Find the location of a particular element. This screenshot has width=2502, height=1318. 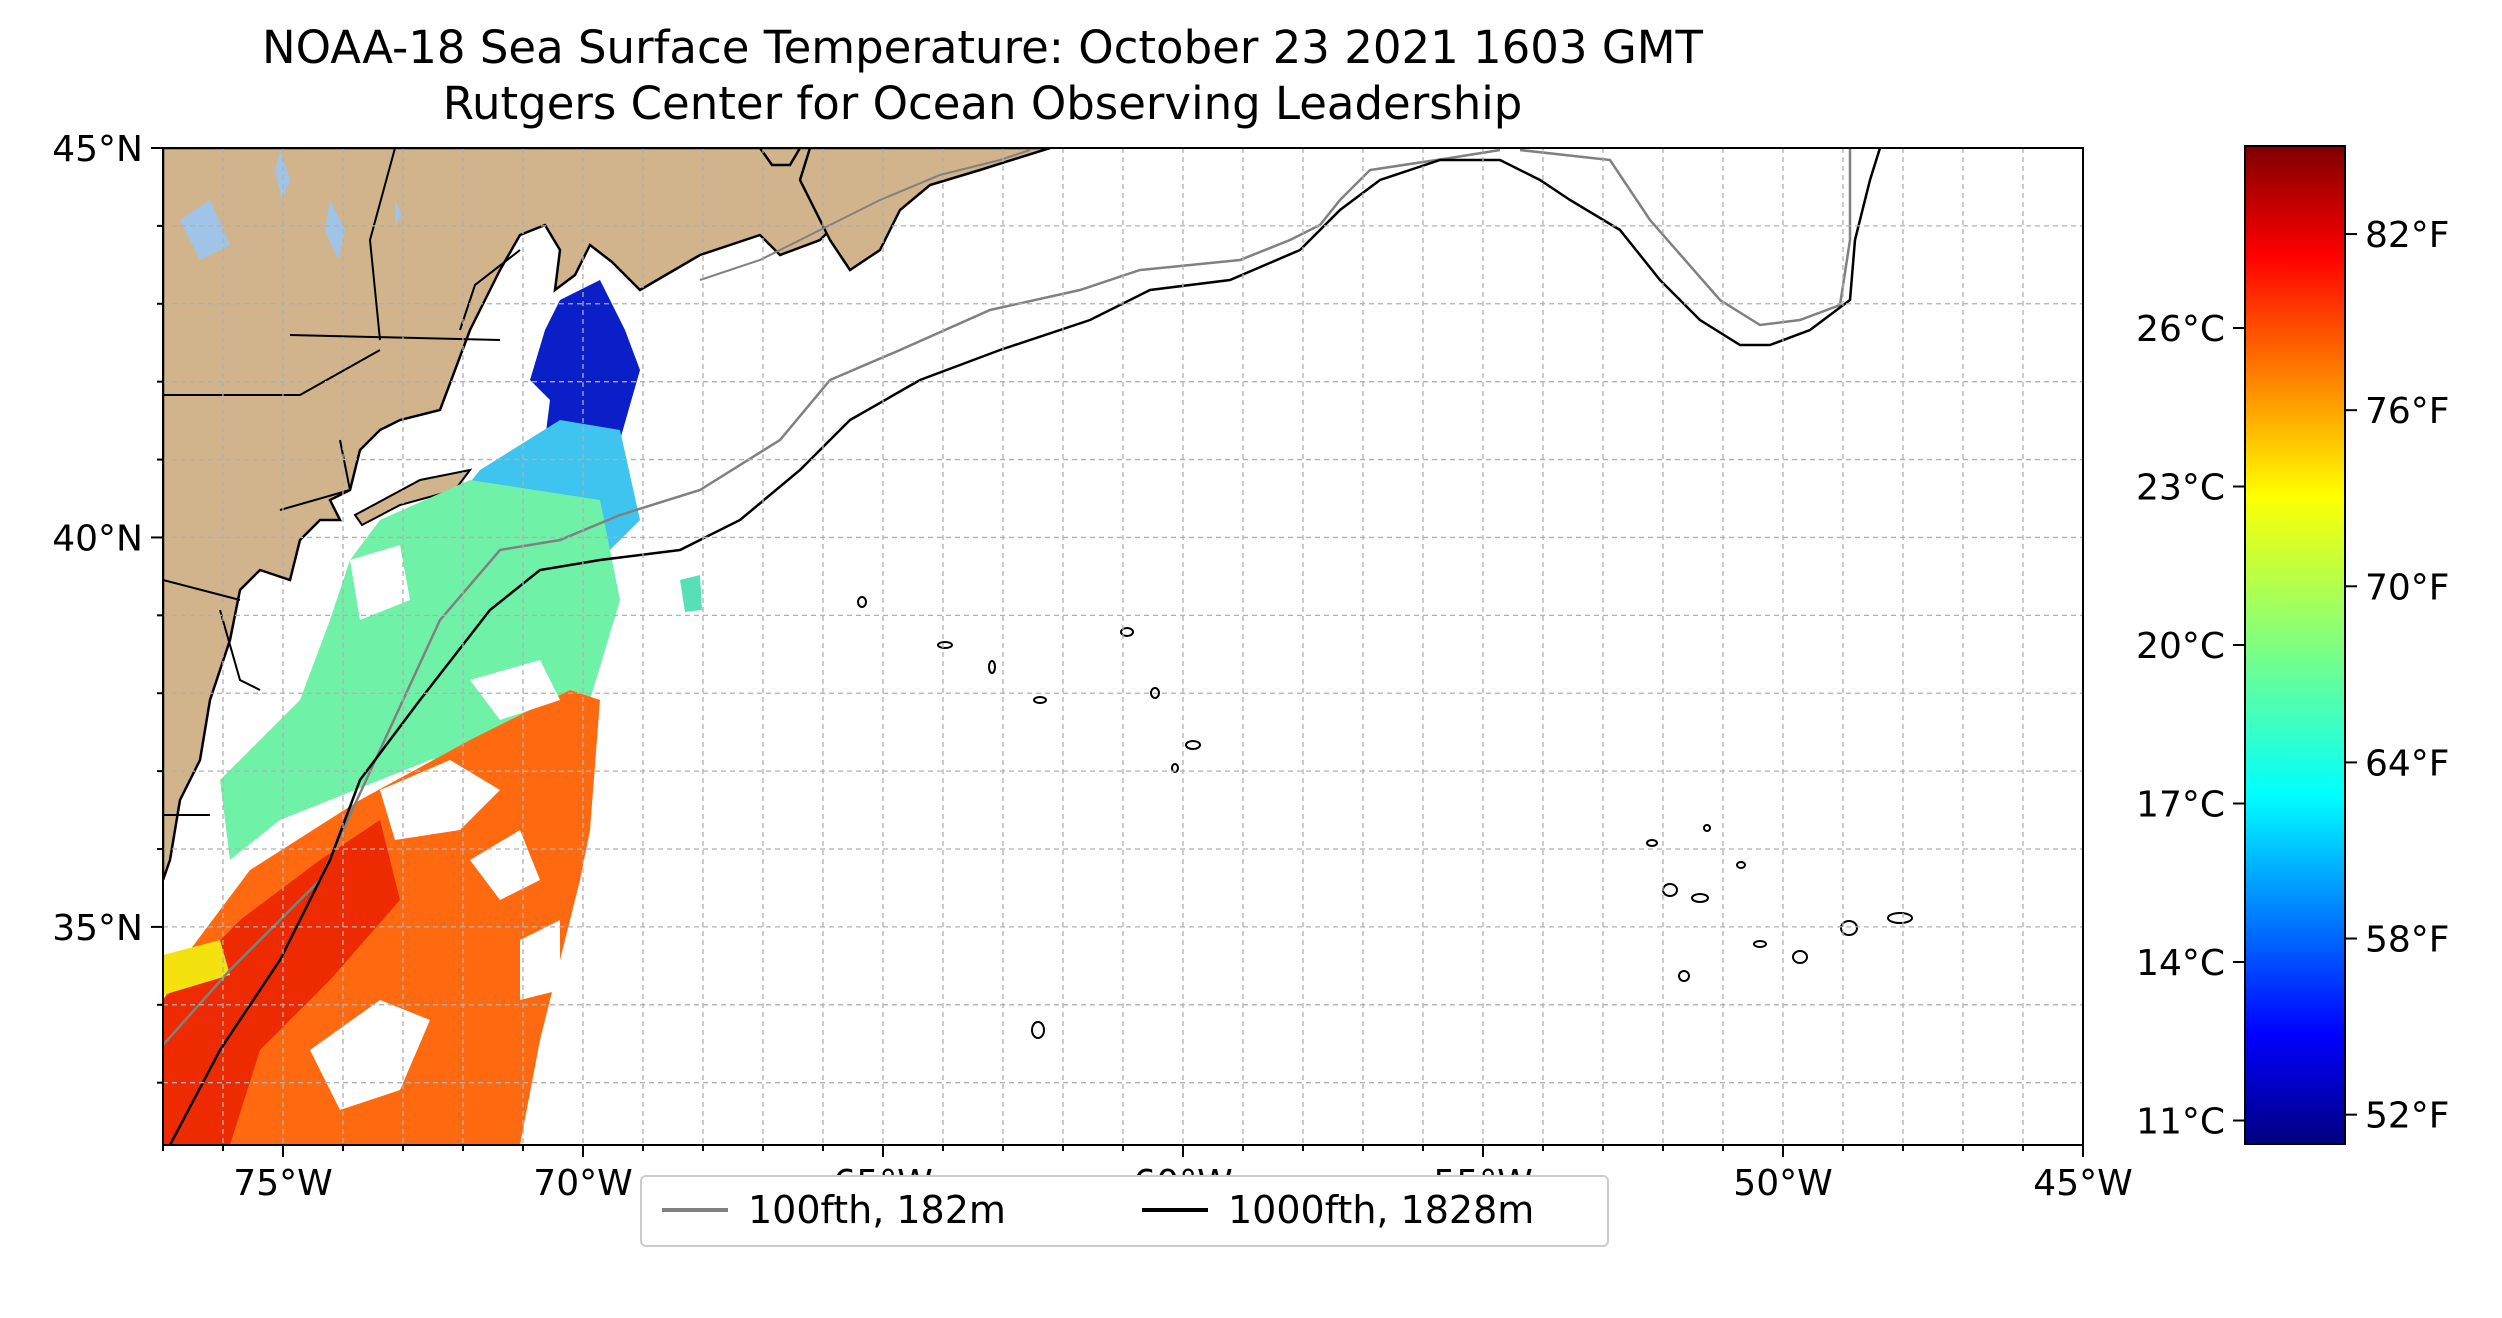

lon-tick-label: 50°W is located at coordinates (1782, 1183).